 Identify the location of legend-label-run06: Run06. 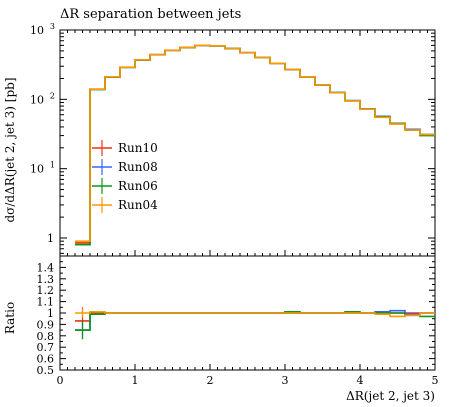
(138, 186).